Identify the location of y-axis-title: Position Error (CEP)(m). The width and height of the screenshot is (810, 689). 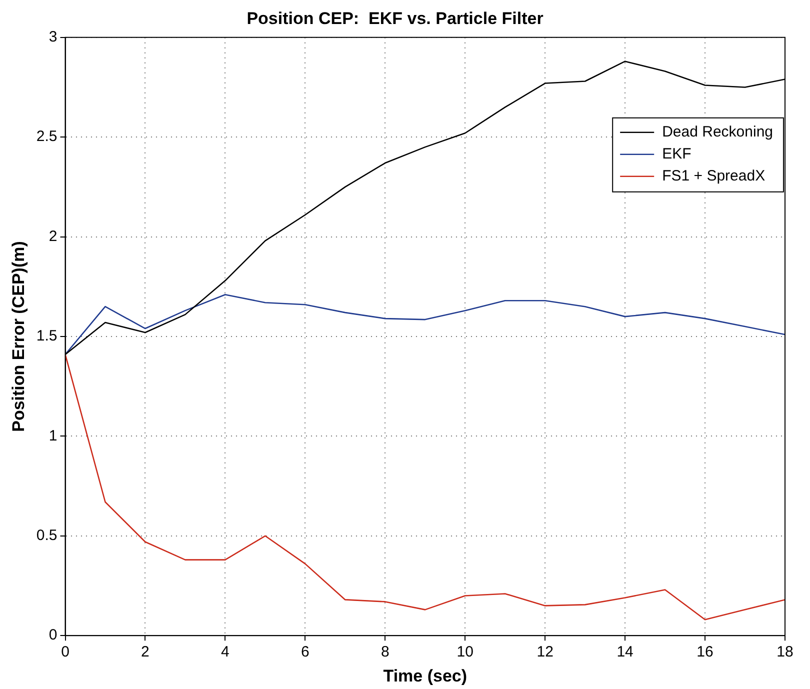
(18, 336).